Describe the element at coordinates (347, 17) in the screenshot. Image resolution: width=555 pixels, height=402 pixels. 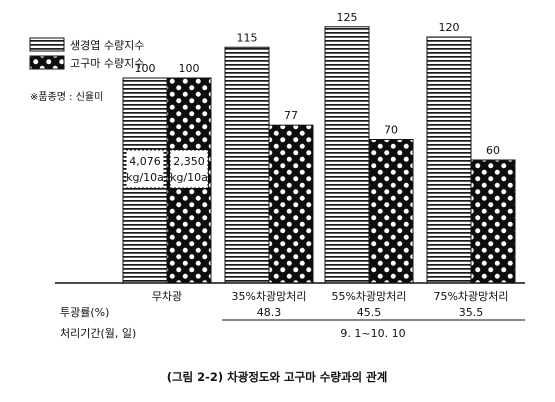
I see `data-label: 125` at that location.